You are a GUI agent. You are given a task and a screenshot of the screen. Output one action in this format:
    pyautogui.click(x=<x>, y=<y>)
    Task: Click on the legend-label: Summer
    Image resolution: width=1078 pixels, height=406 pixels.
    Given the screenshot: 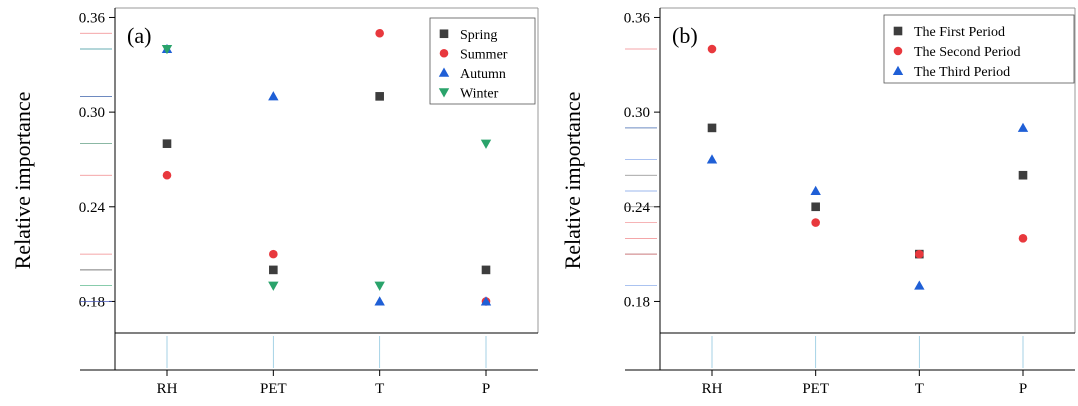 What is the action you would take?
    pyautogui.click(x=484, y=54)
    